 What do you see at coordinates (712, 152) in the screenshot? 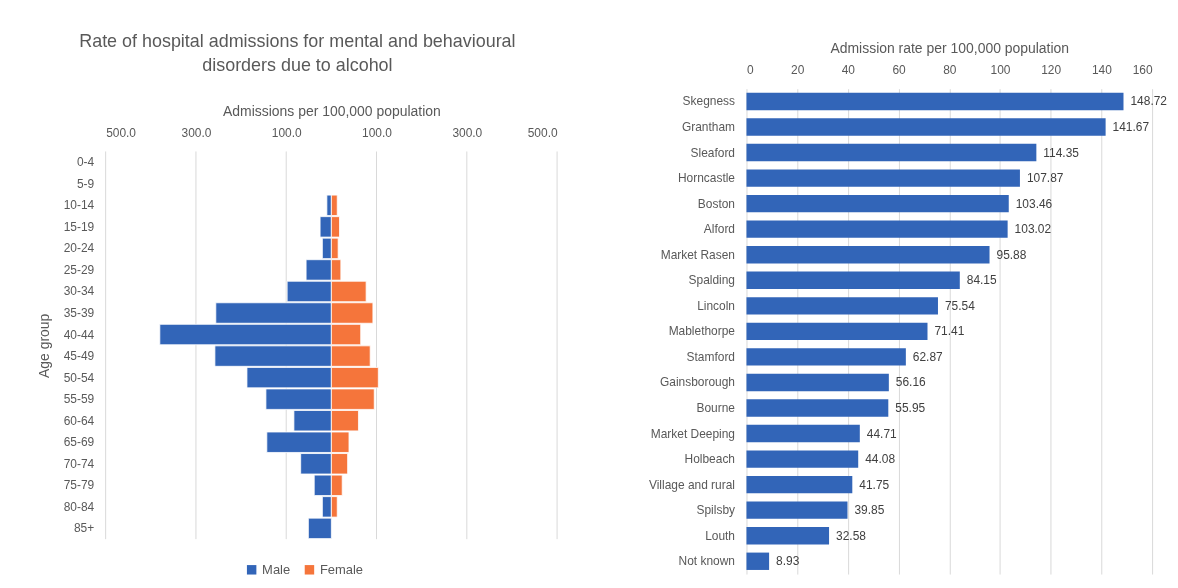
I see `y-tick-label: Sleaford` at bounding box center [712, 152].